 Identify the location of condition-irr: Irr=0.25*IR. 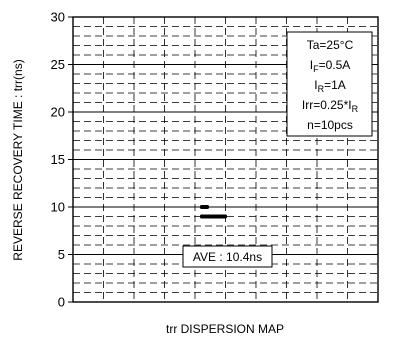
(330, 106).